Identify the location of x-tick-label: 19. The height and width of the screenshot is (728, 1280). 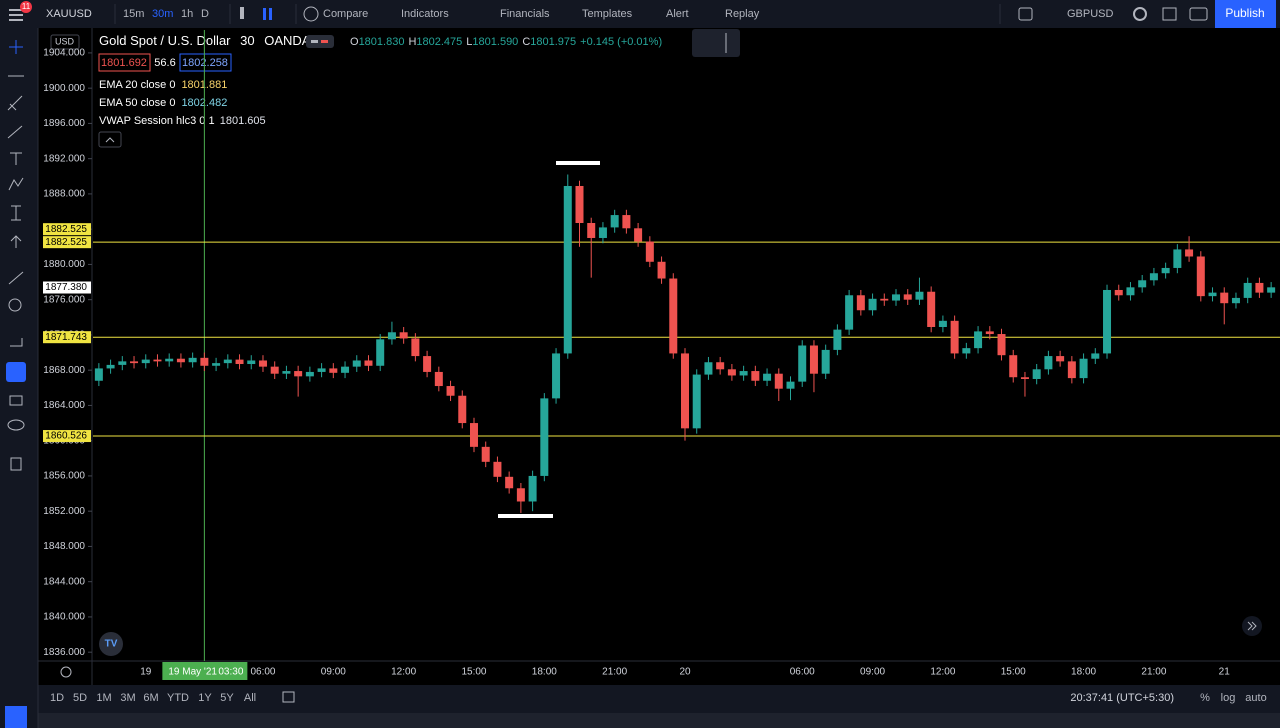
(146, 672).